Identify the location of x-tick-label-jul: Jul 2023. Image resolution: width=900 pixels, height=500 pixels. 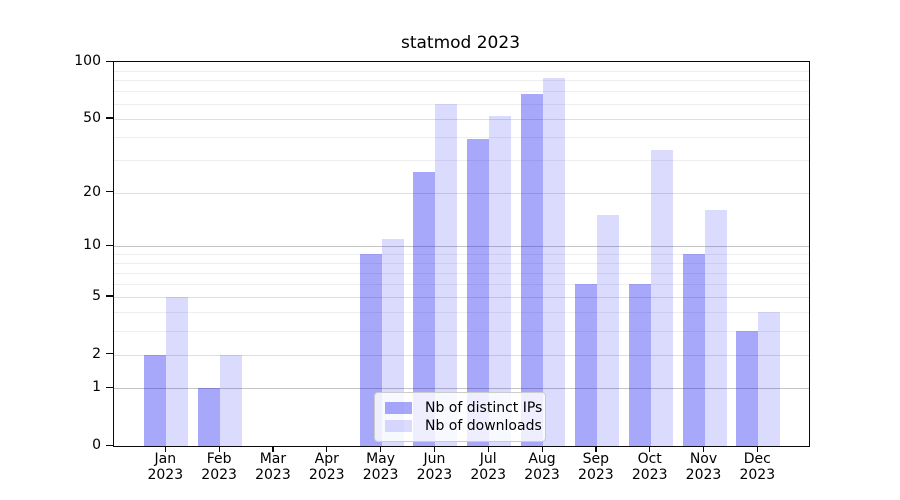
(488, 467).